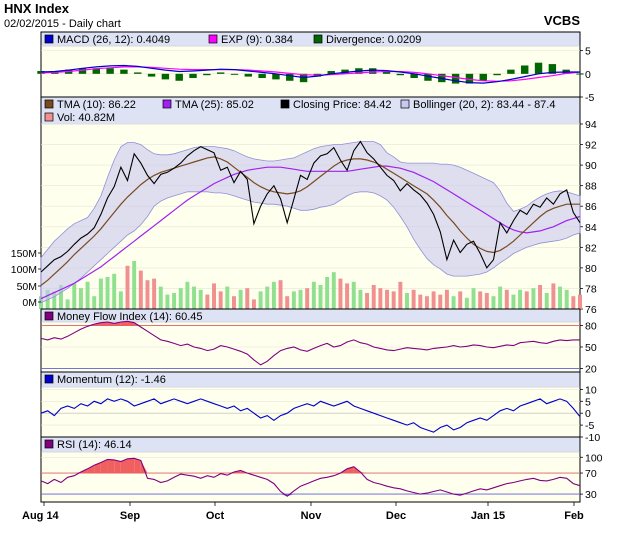 The image size is (620, 535). What do you see at coordinates (113, 40) in the screenshot?
I see `legend-label-macd-0: MACD (26, 12): 0.4049` at bounding box center [113, 40].